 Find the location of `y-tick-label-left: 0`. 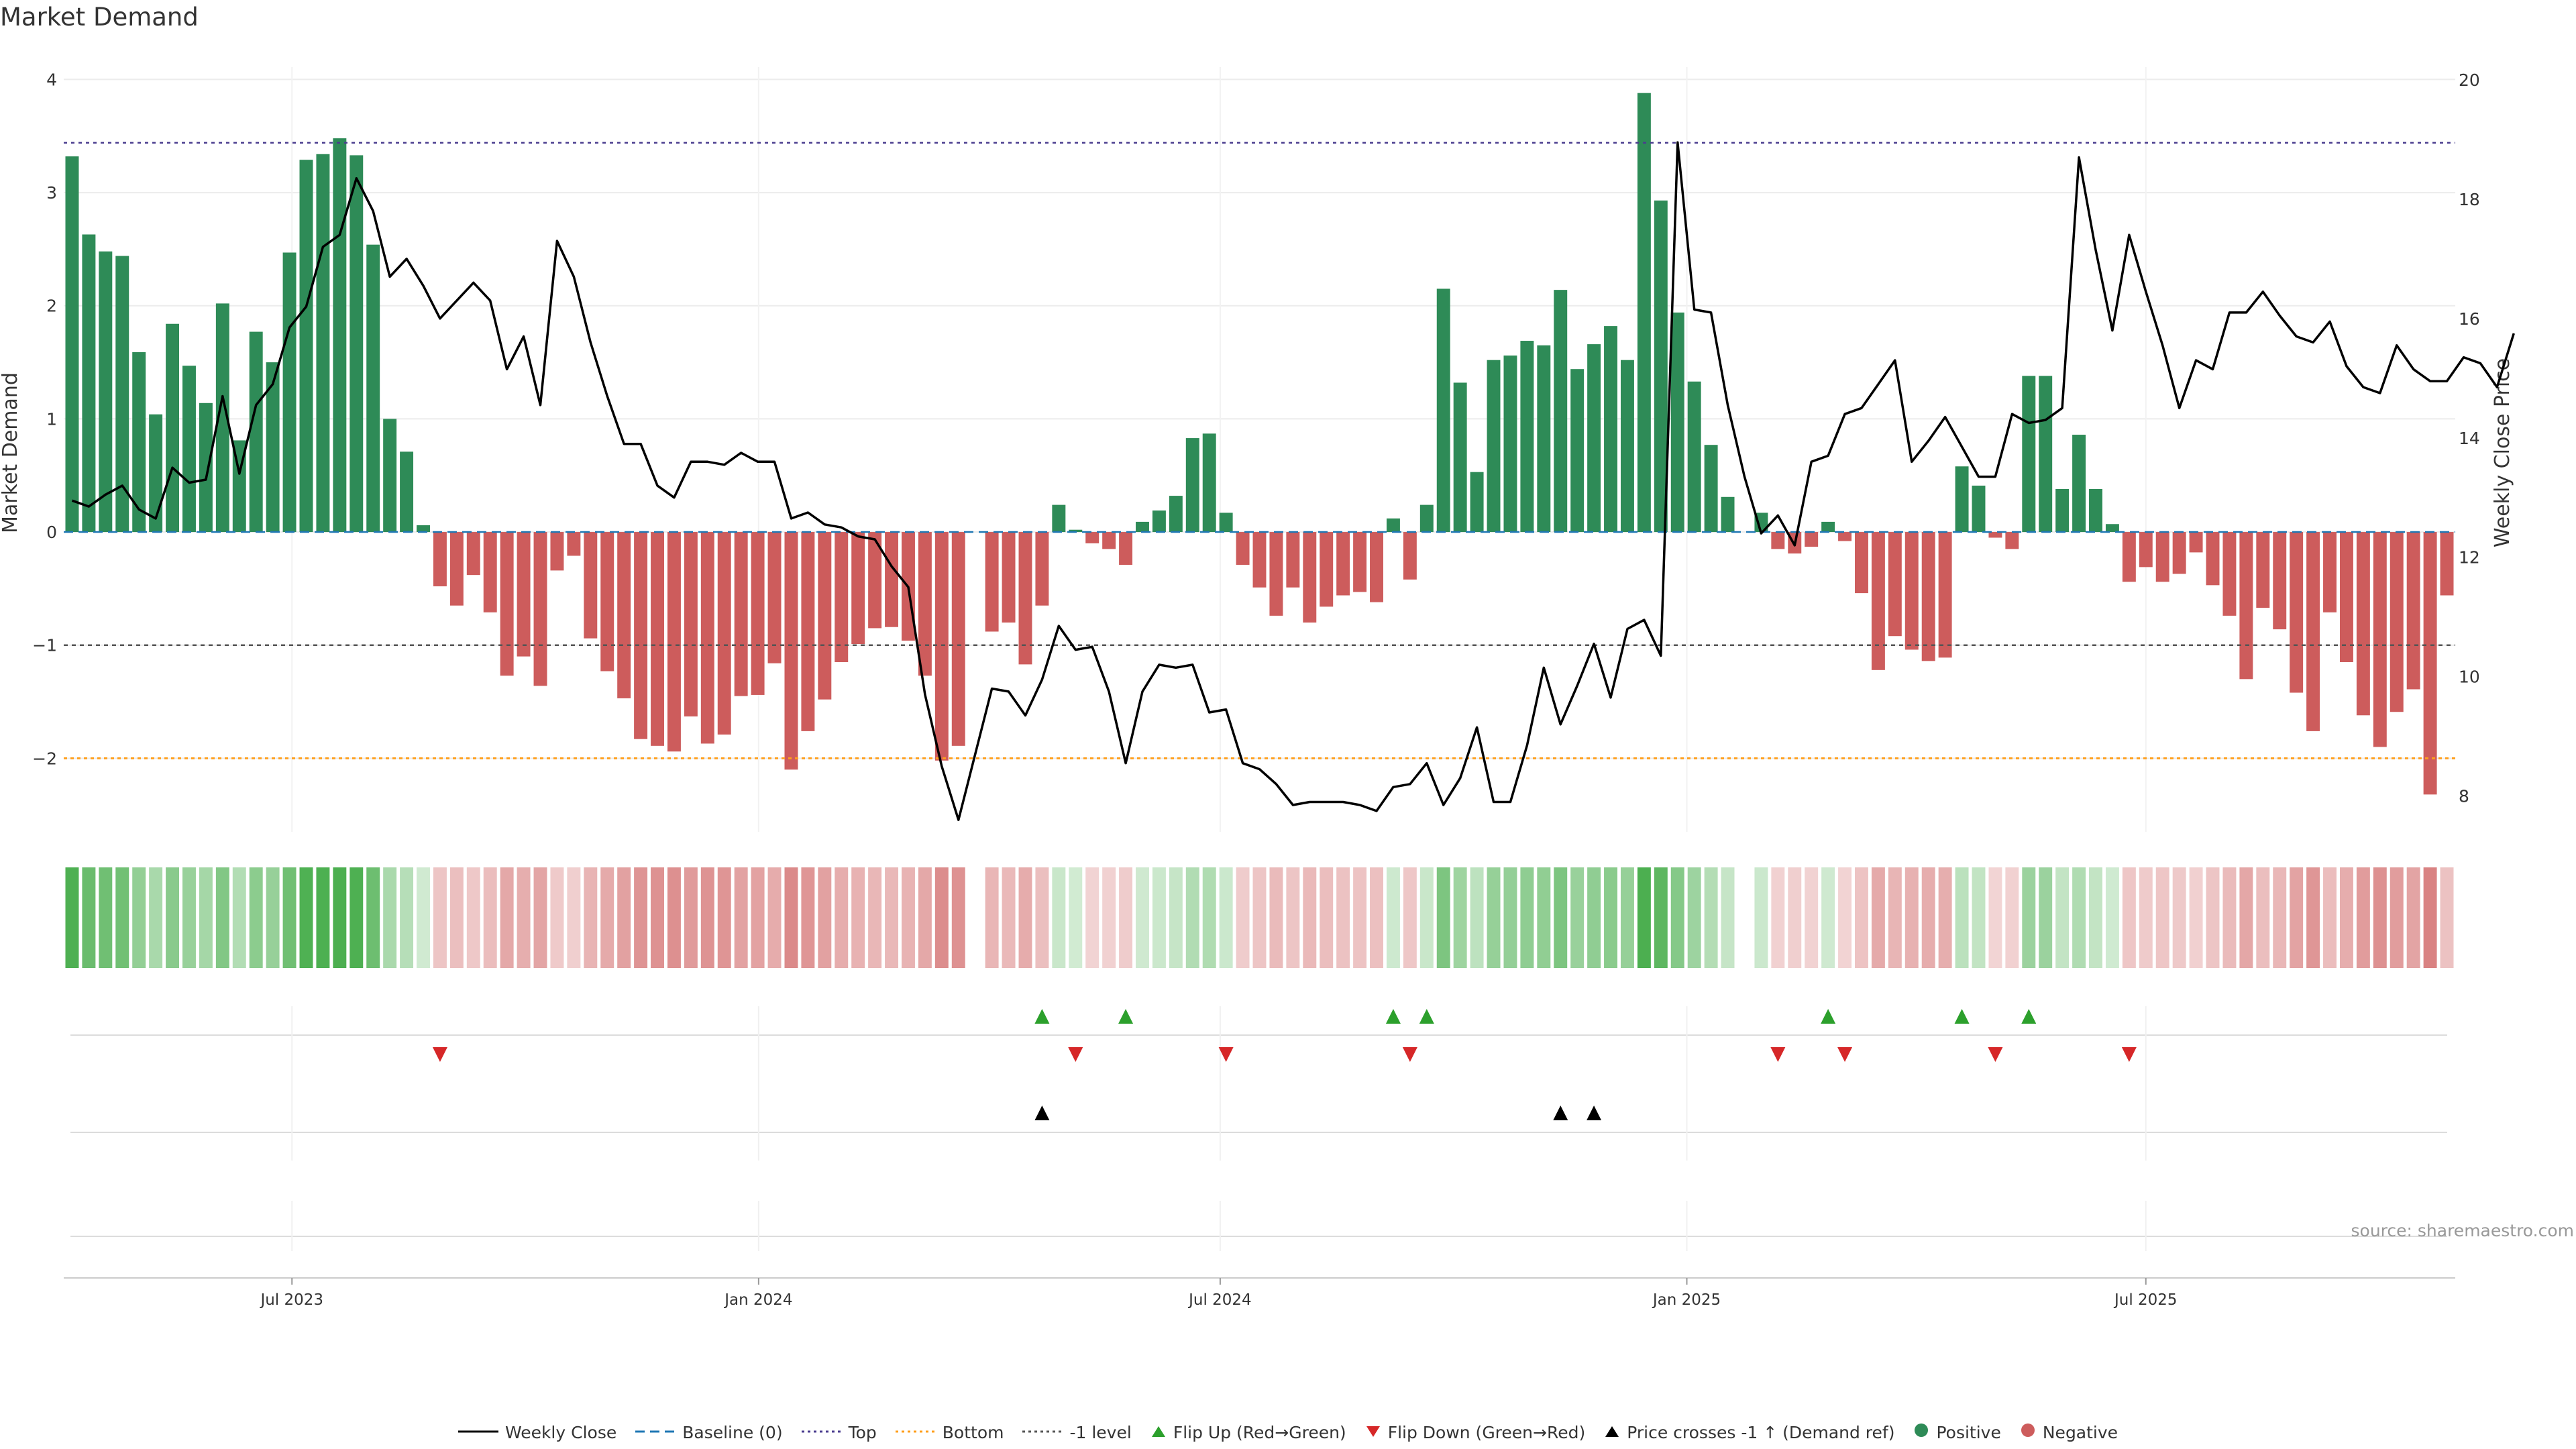

y-tick-label-left: 0 is located at coordinates (51, 532).